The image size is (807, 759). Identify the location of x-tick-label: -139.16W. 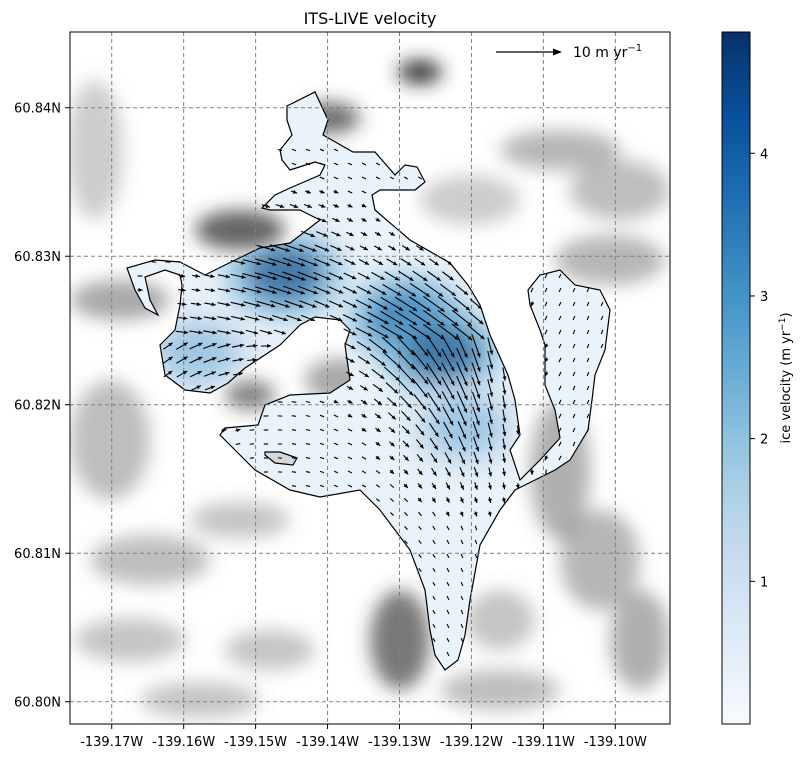
(183, 742).